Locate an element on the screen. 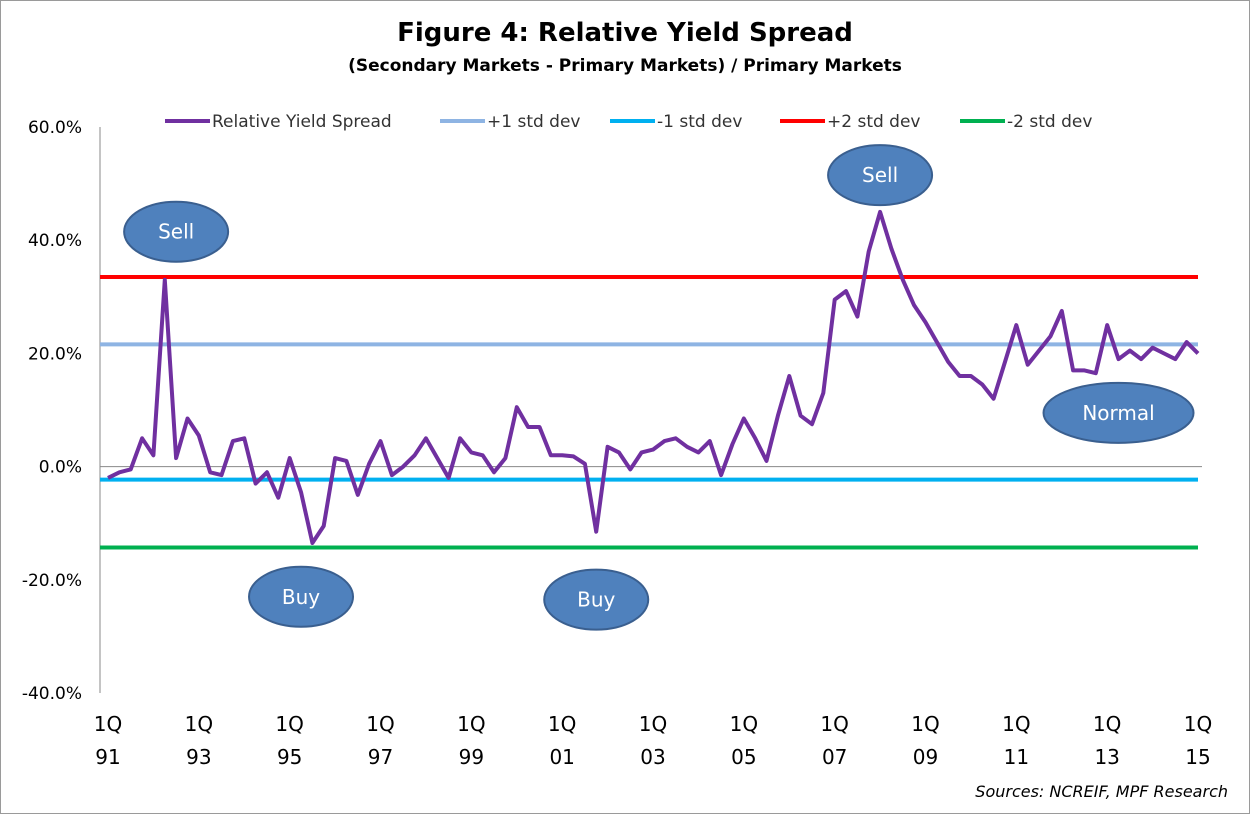 The height and width of the screenshot is (814, 1250). x-tick-label-year: 97 is located at coordinates (380, 757).